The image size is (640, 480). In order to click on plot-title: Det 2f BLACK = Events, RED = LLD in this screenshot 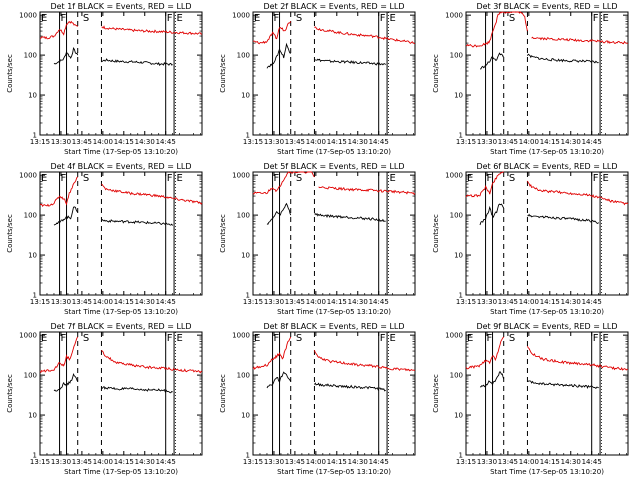, I will do `click(333, 6)`.